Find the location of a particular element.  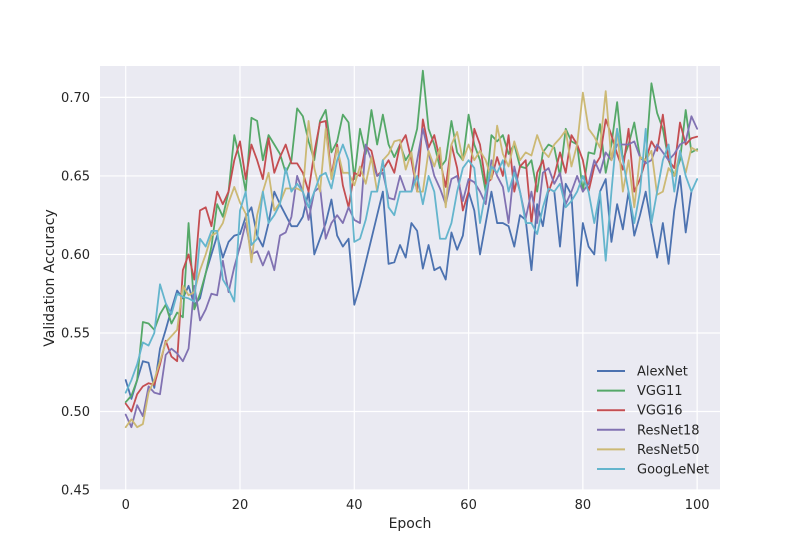

legend-label: AlexNet is located at coordinates (662, 372).